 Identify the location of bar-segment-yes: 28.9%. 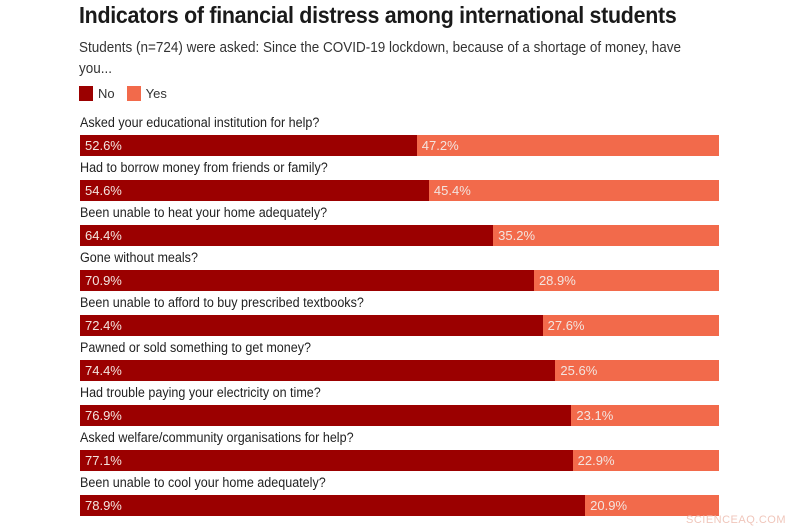
(626, 280).